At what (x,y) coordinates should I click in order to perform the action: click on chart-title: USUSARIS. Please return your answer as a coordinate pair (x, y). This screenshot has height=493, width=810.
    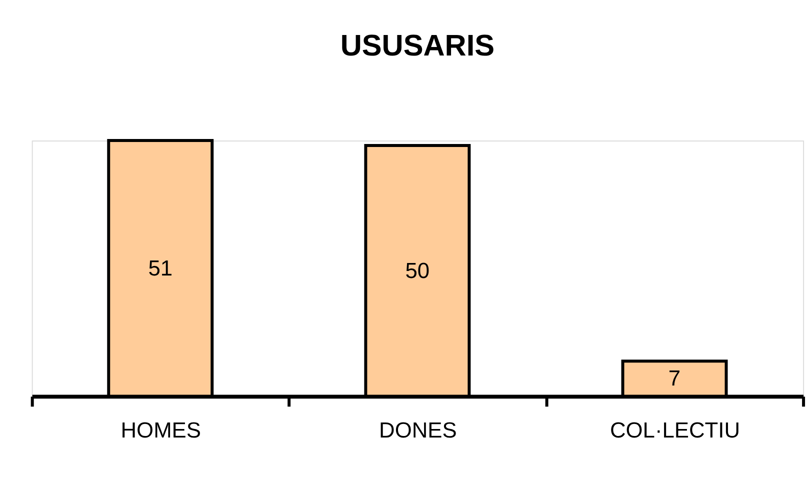
    Looking at the image, I should click on (417, 45).